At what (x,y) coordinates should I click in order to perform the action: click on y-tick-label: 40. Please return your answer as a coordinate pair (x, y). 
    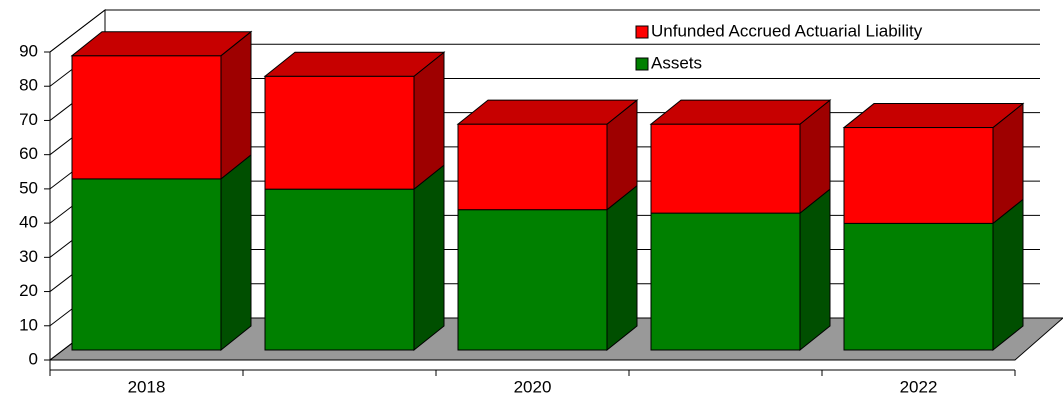
    Looking at the image, I should click on (28, 222).